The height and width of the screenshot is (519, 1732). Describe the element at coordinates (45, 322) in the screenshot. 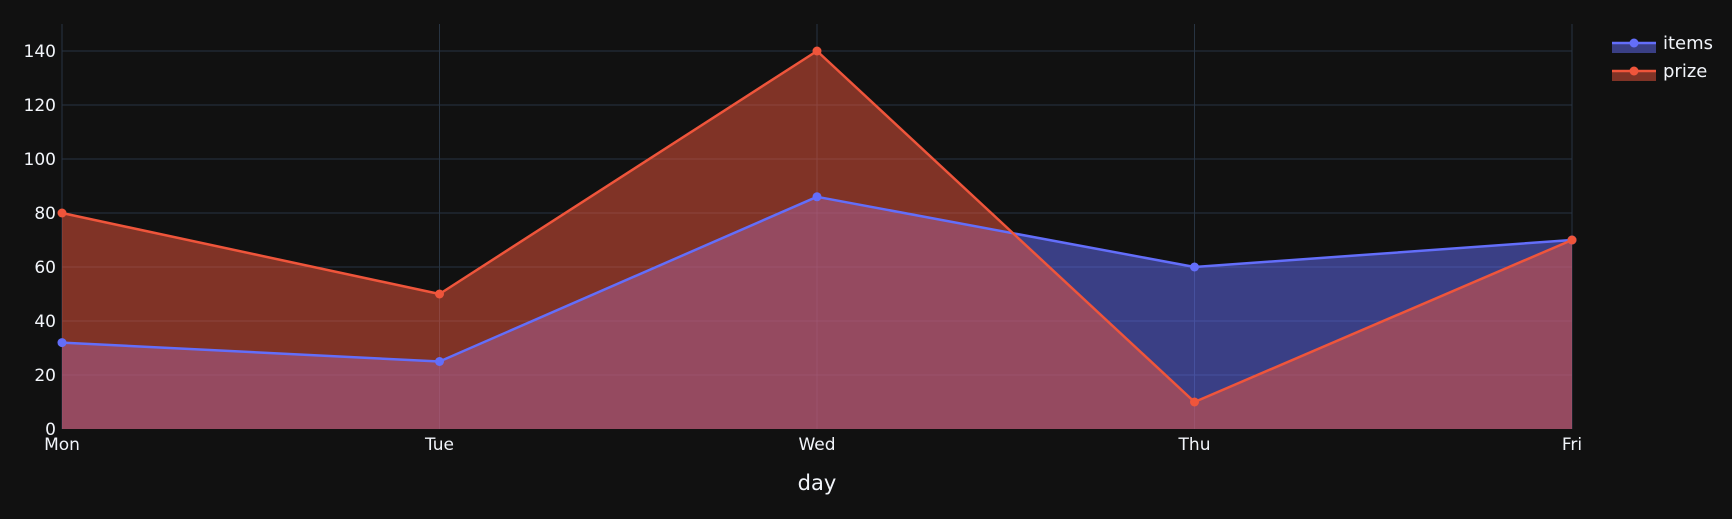

I see `y-tick-label: 40` at that location.